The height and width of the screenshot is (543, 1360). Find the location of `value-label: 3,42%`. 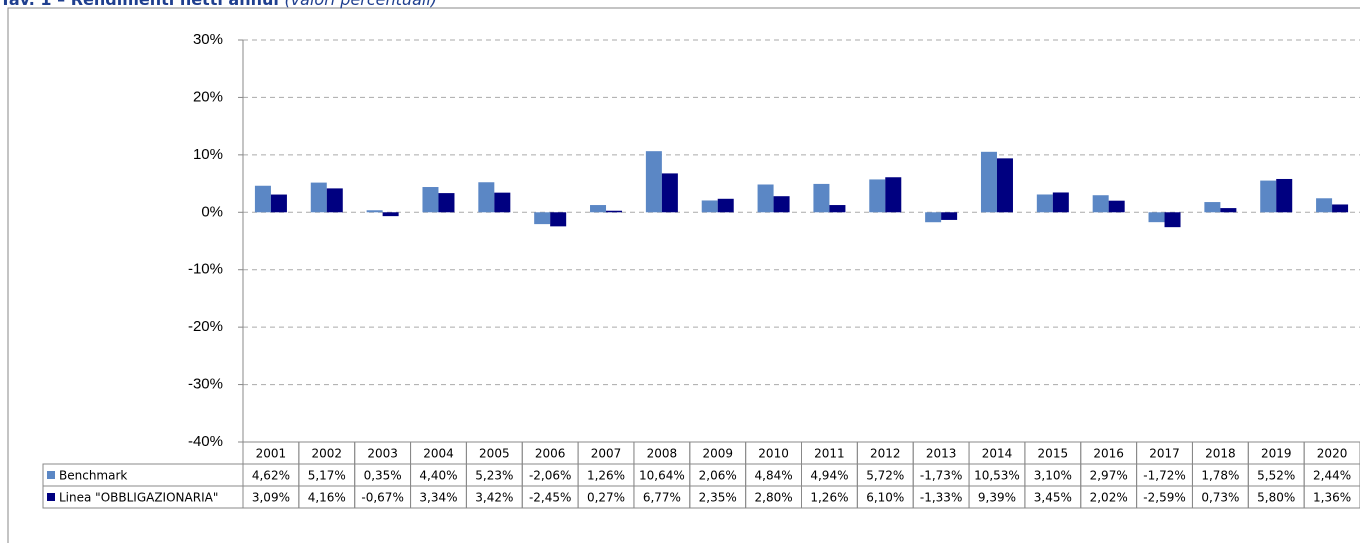

value-label: 3,42% is located at coordinates (494, 498).